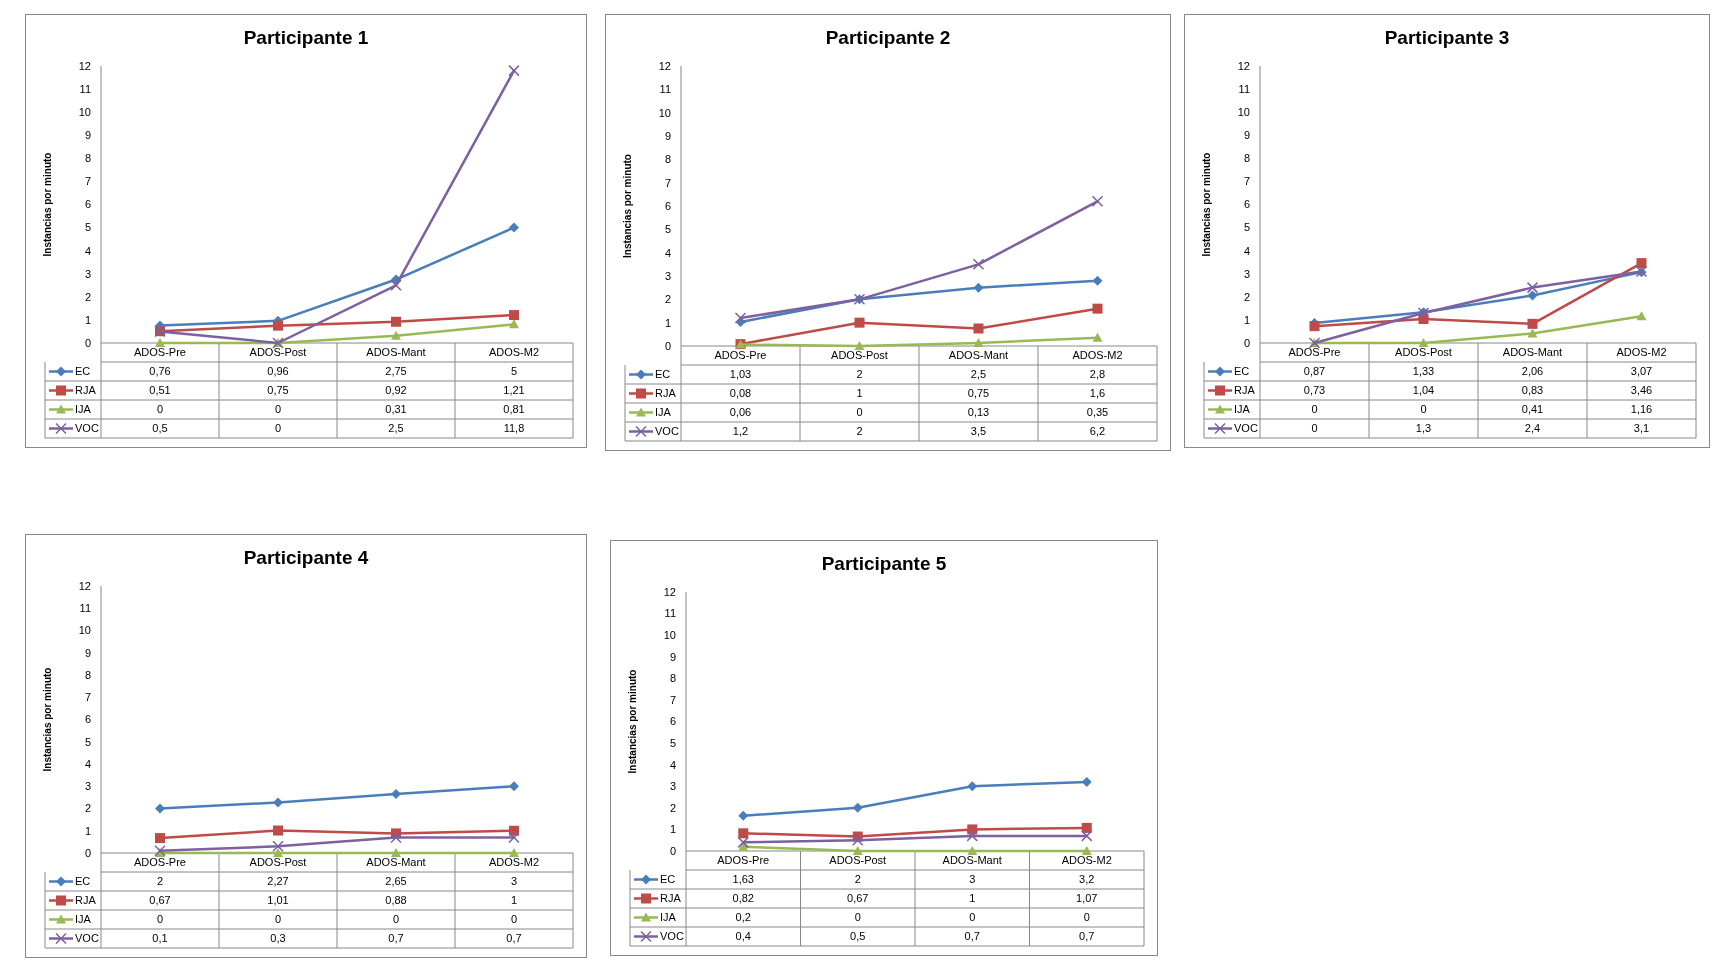 This screenshot has height=960, width=1715. I want to click on data-label: 0,83, so click(1532, 390).